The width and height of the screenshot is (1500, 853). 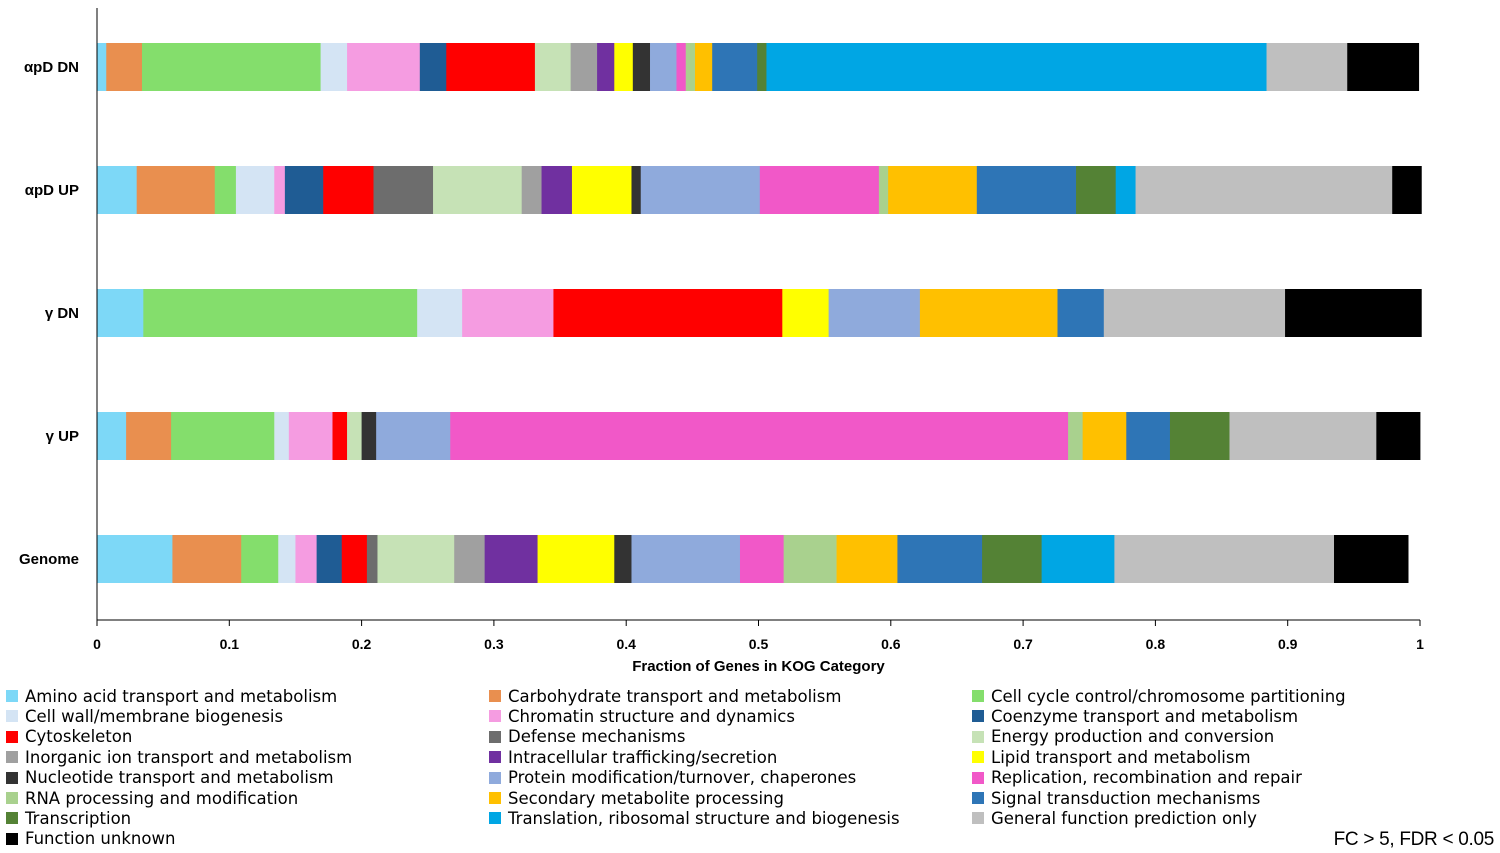 I want to click on x-axis-title: Fraction of Genes in KOG Category, so click(x=758, y=666).